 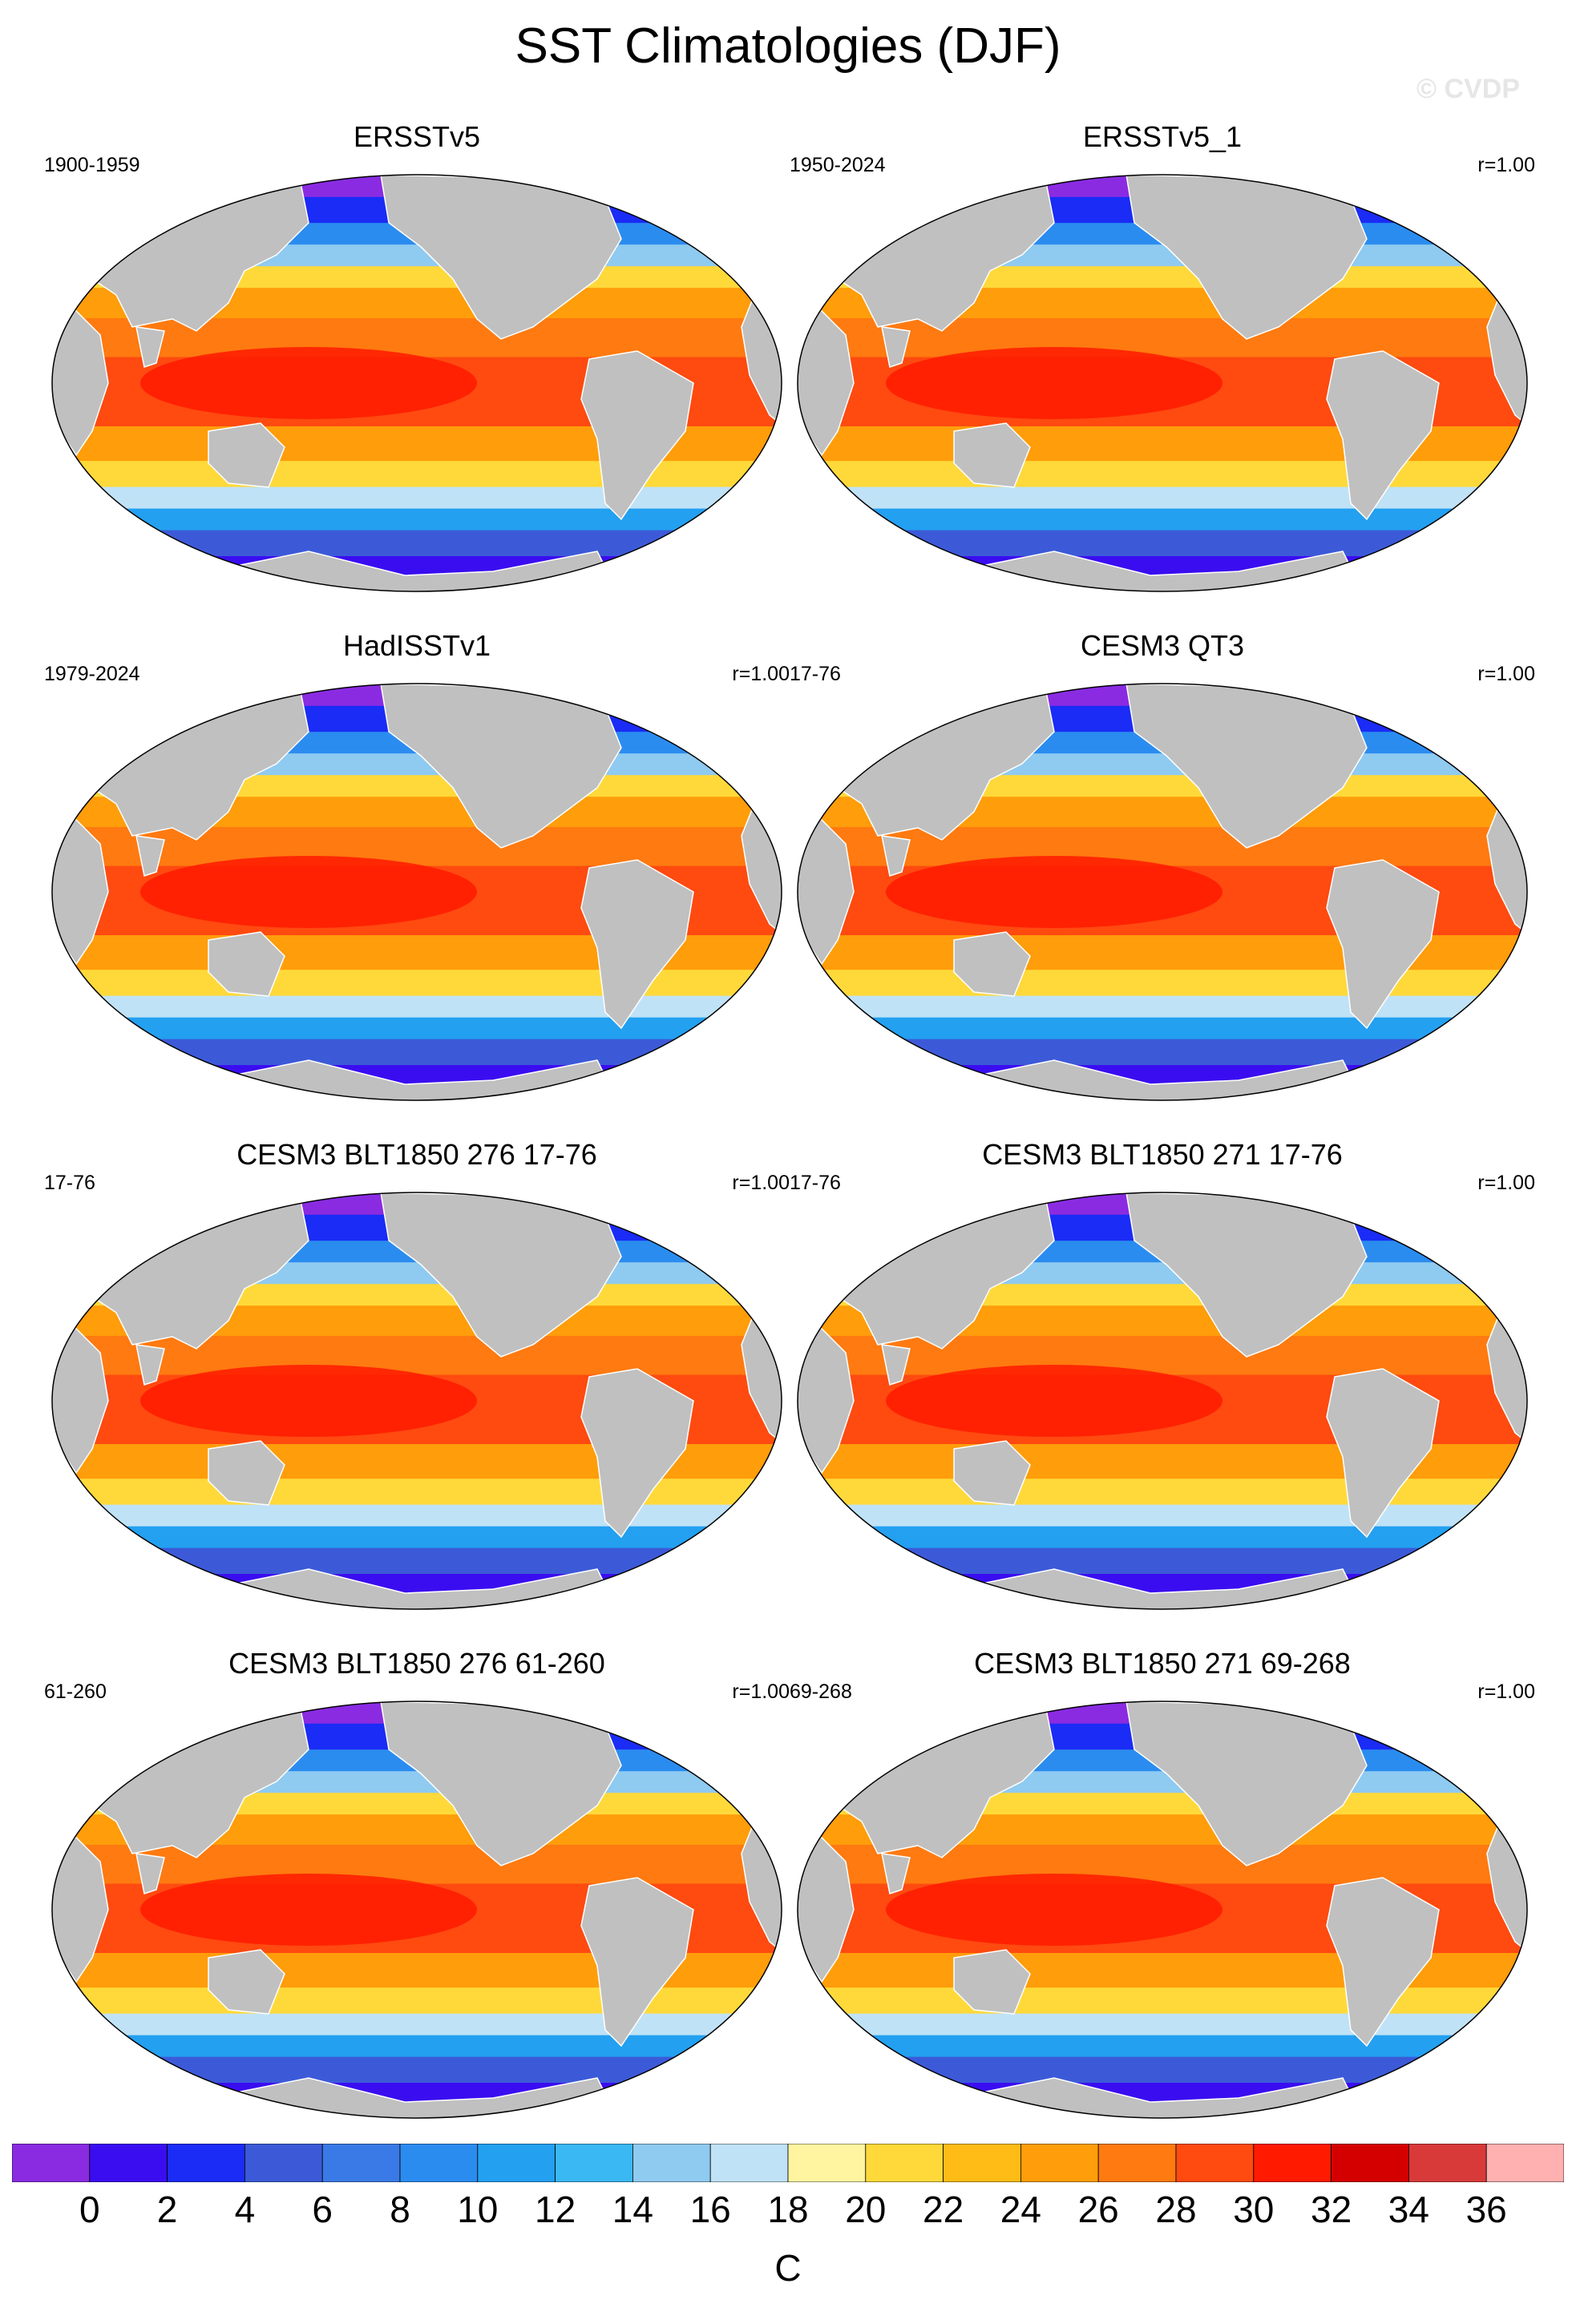 What do you see at coordinates (322, 2209) in the screenshot?
I see `colorbar-tick: 6` at bounding box center [322, 2209].